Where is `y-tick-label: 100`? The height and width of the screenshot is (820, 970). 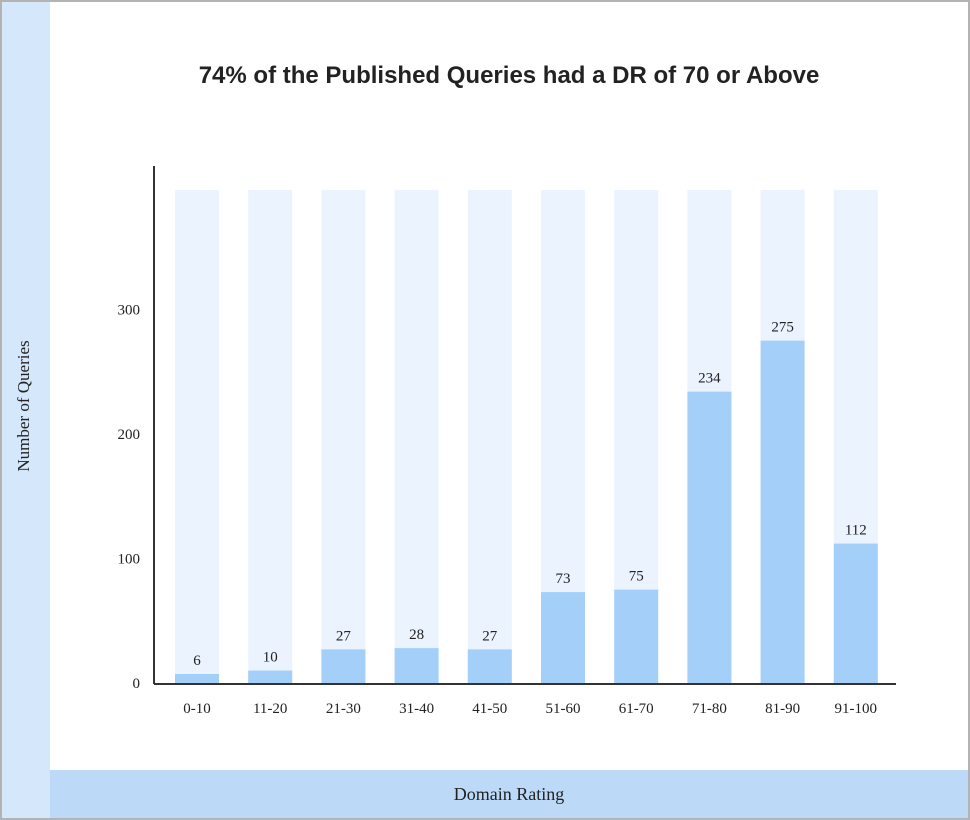
y-tick-label: 100 is located at coordinates (129, 560).